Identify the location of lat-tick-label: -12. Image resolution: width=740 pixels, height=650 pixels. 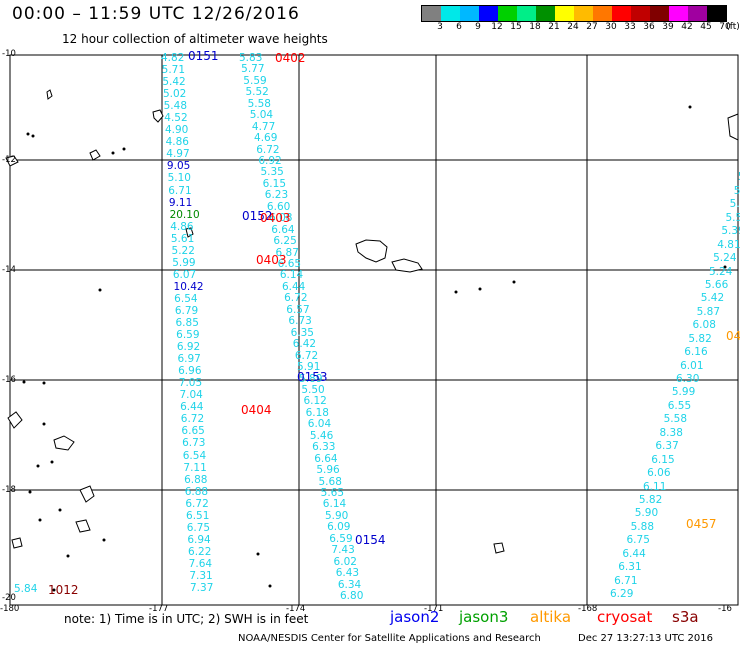
(9, 160).